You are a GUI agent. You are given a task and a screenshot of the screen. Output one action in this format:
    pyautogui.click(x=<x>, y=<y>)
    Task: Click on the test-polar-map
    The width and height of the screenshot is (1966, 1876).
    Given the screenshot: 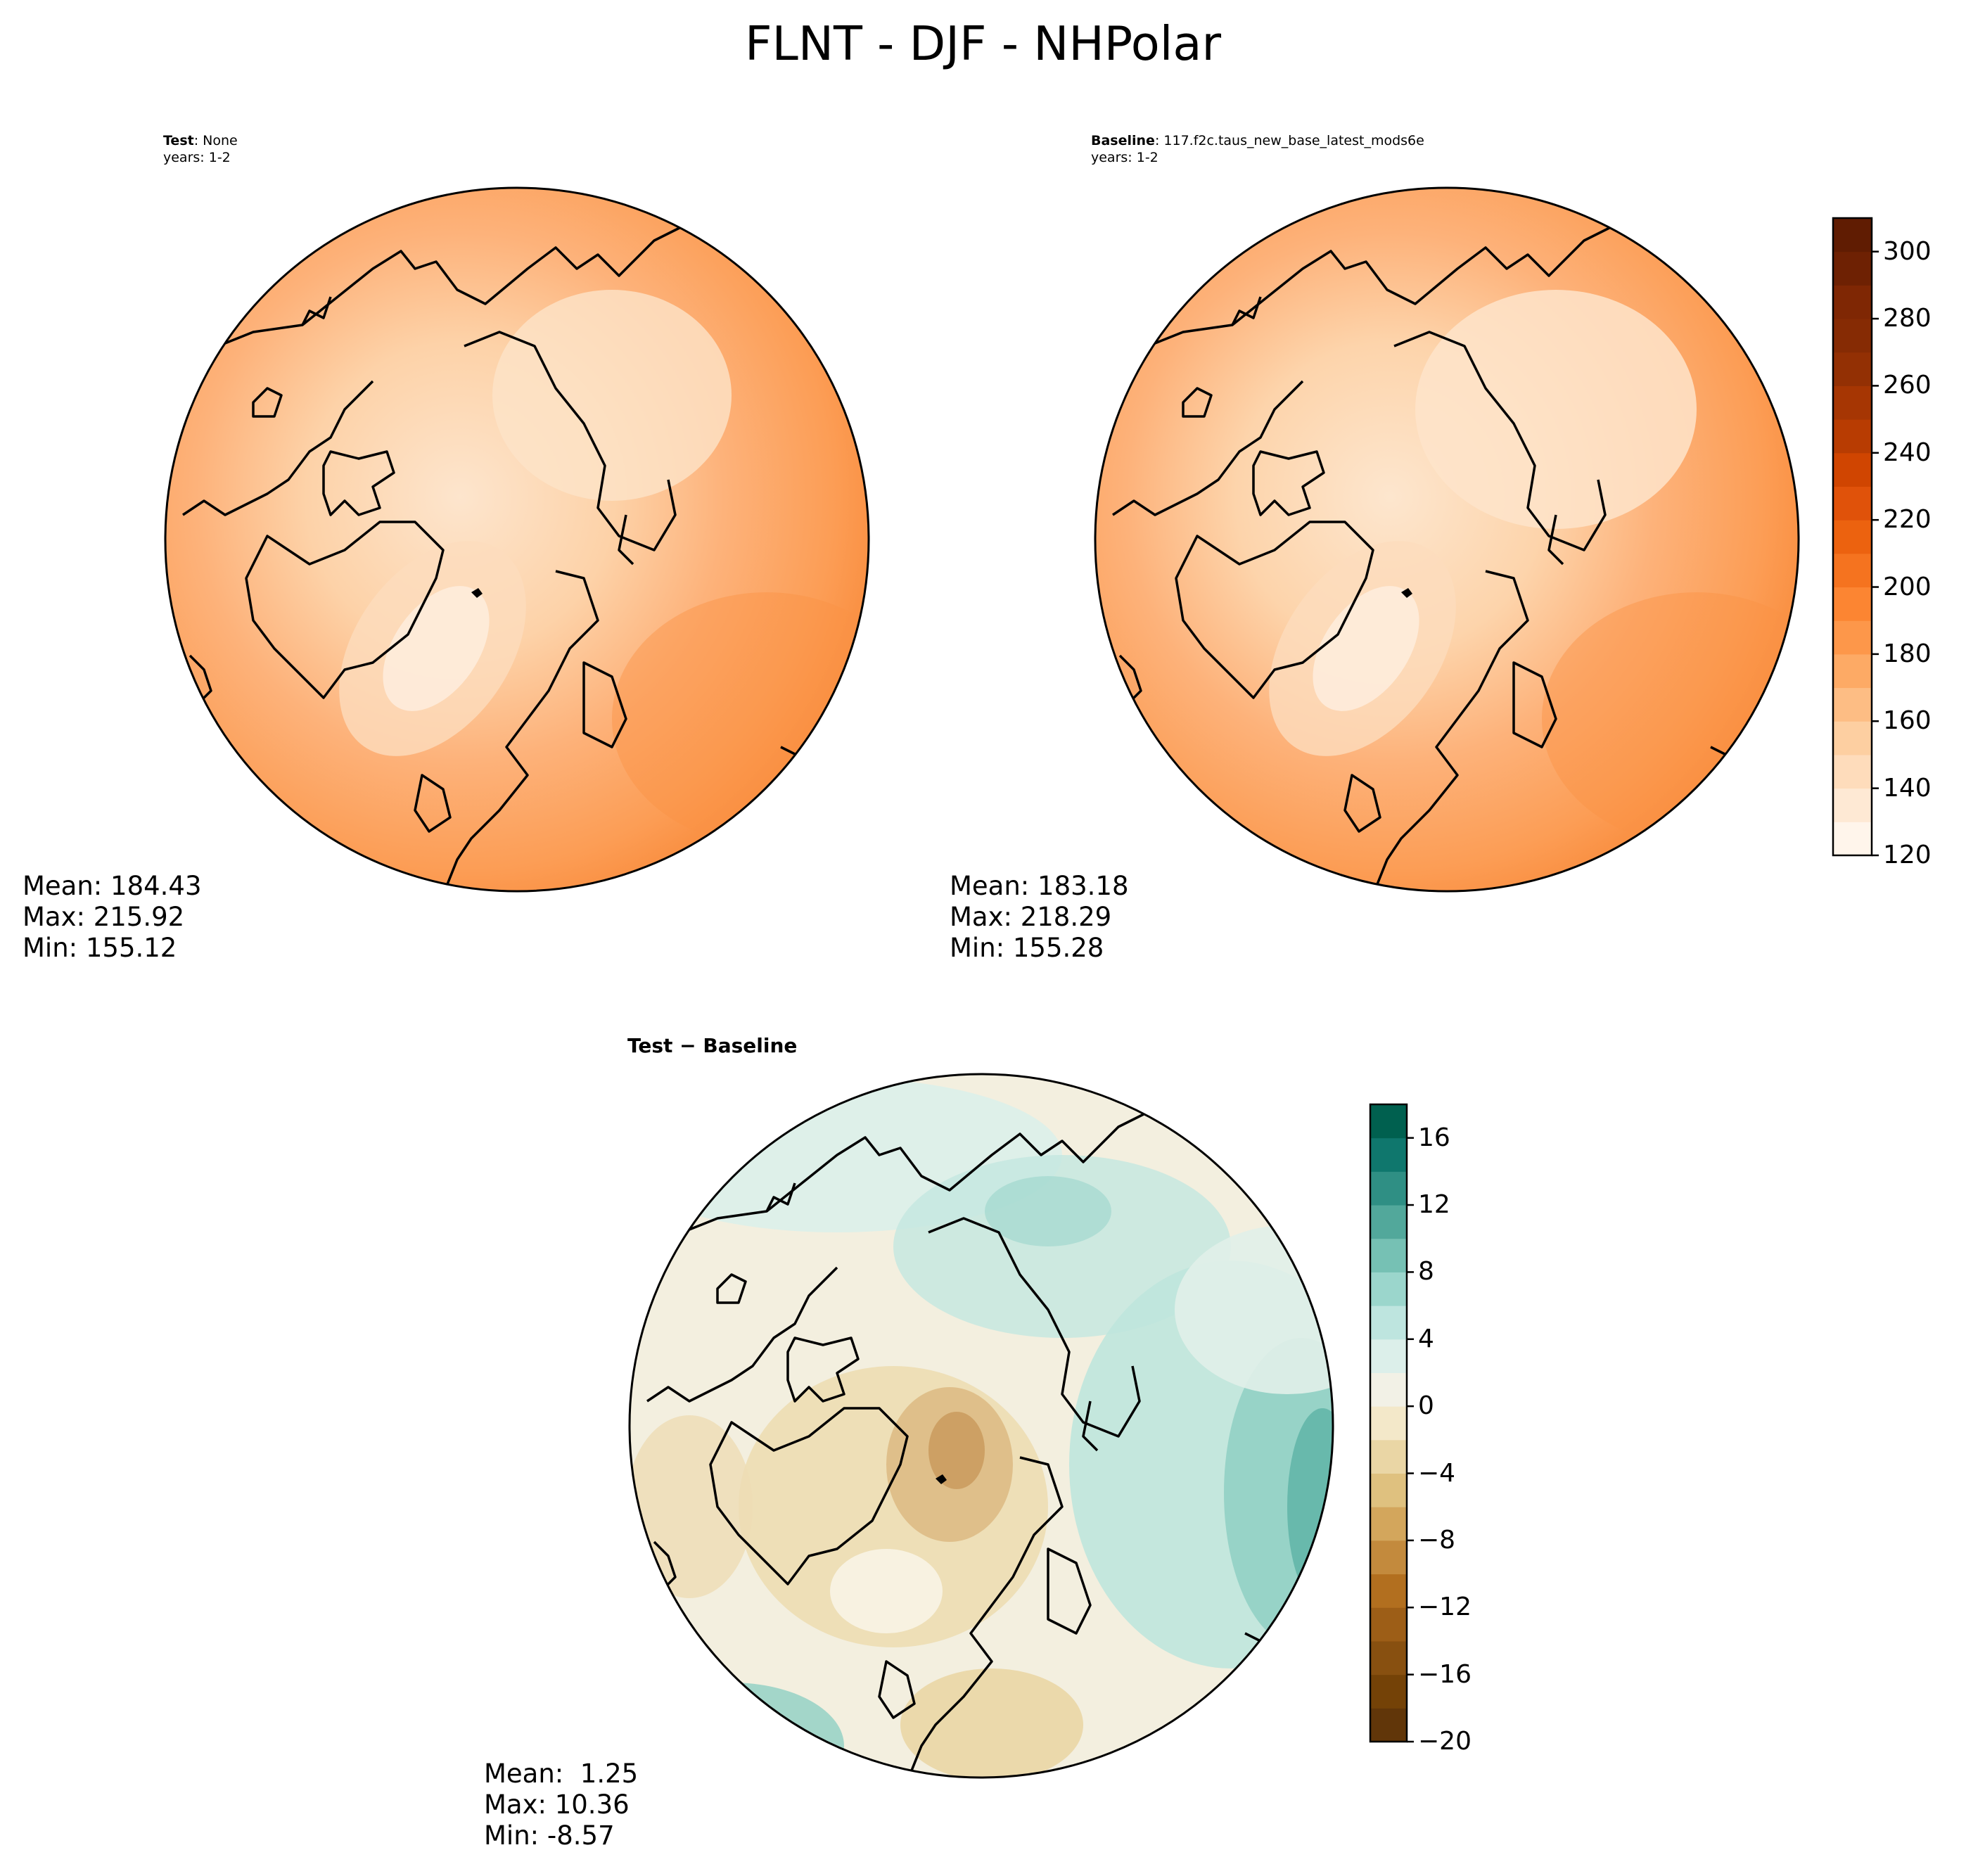 What is the action you would take?
    pyautogui.click(x=517, y=539)
    